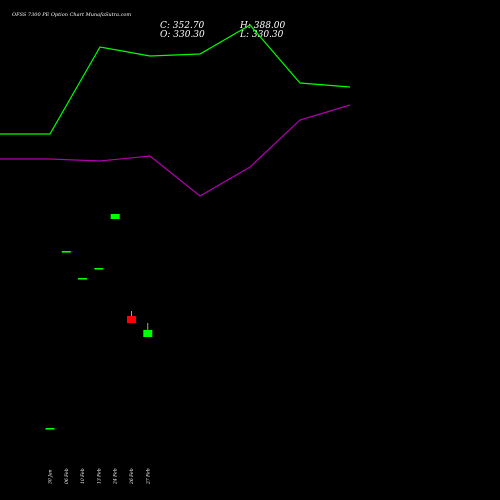  What do you see at coordinates (51, 476) in the screenshot?
I see `x-tick-label-0: 30 Jan` at bounding box center [51, 476].